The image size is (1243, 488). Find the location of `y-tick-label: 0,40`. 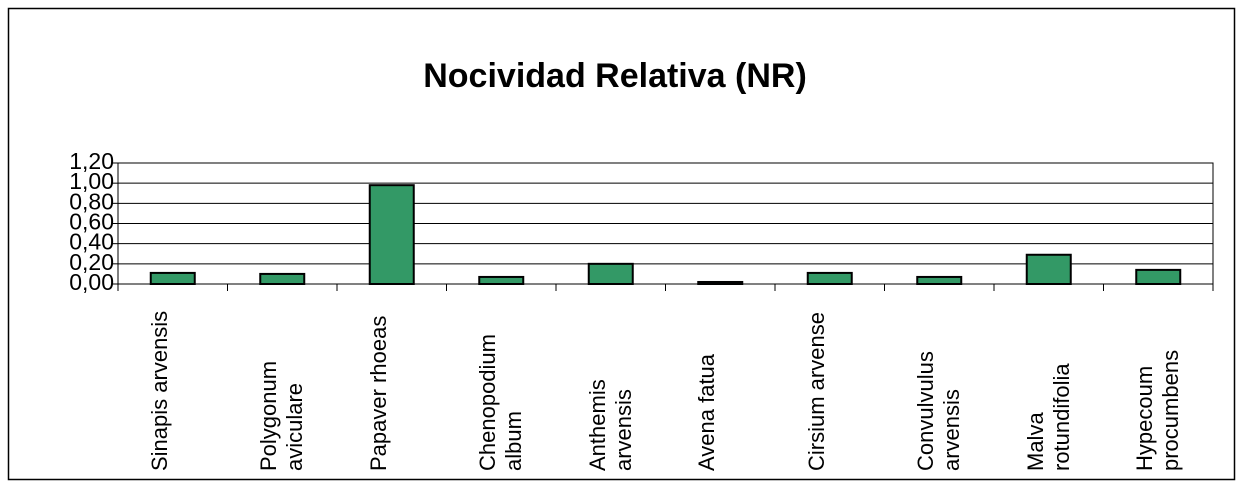

y-tick-label: 0,40 is located at coordinates (91, 242).